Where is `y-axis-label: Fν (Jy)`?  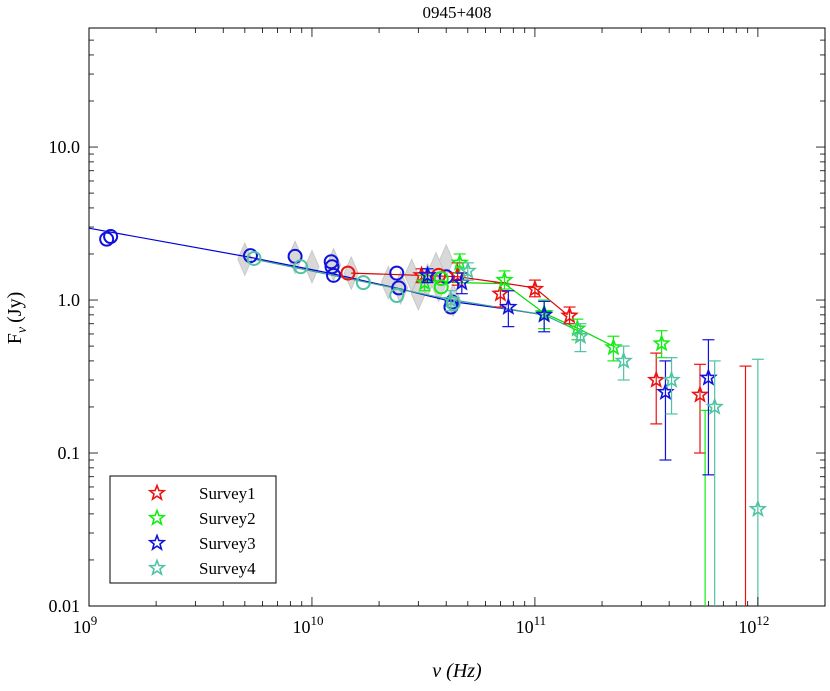 y-axis-label: Fν (Jy) is located at coordinates (17, 318).